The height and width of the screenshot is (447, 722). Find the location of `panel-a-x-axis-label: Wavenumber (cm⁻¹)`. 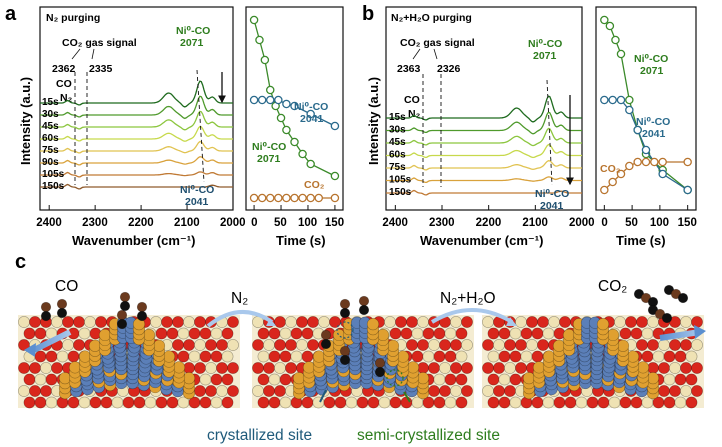

panel-a-x-axis-label: Wavenumber (cm⁻¹) is located at coordinates (133, 240).